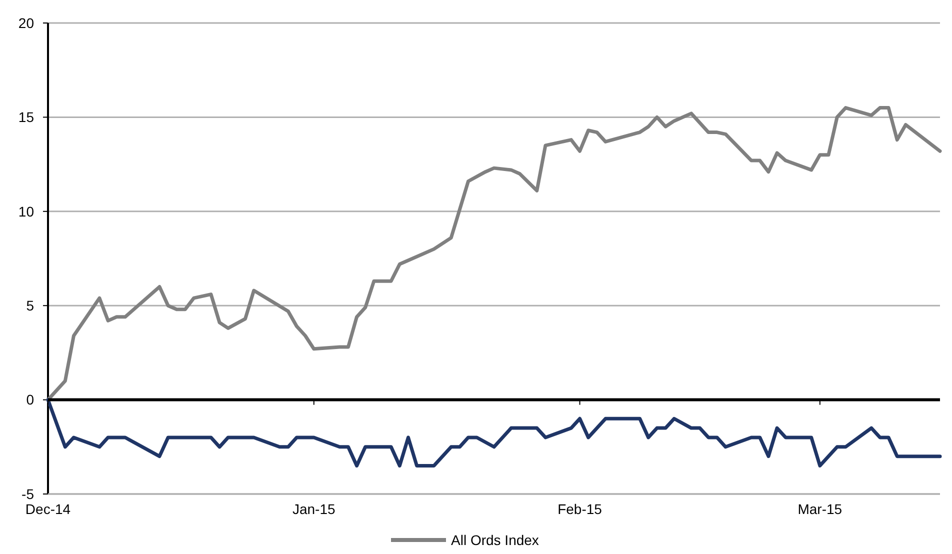 The image size is (952, 554). What do you see at coordinates (580, 509) in the screenshot?
I see `x-tick-label: Feb-15` at bounding box center [580, 509].